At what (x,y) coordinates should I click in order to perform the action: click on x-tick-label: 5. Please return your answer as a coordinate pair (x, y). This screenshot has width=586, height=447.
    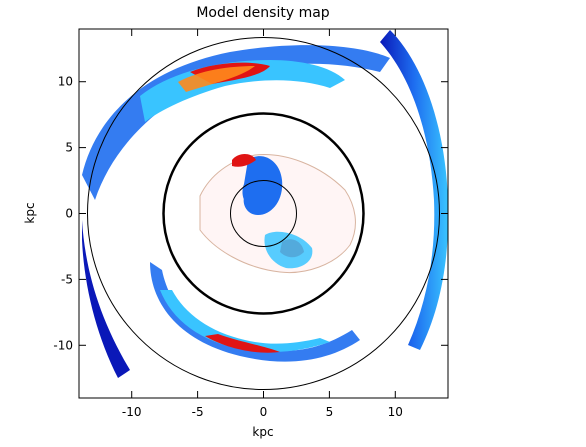
    Looking at the image, I should click on (330, 412).